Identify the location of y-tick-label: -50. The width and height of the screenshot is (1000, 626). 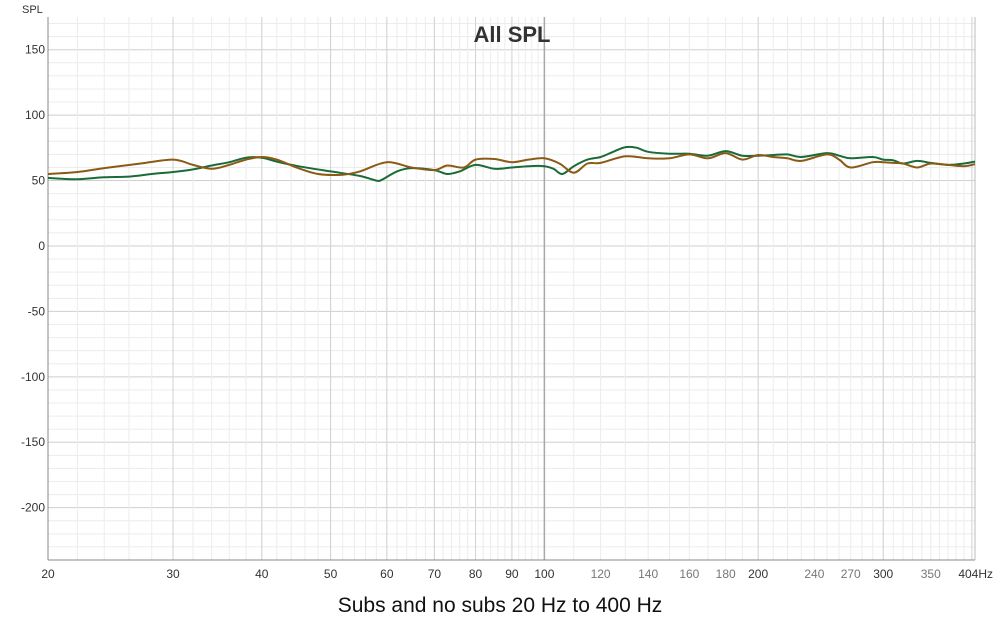
(37, 311).